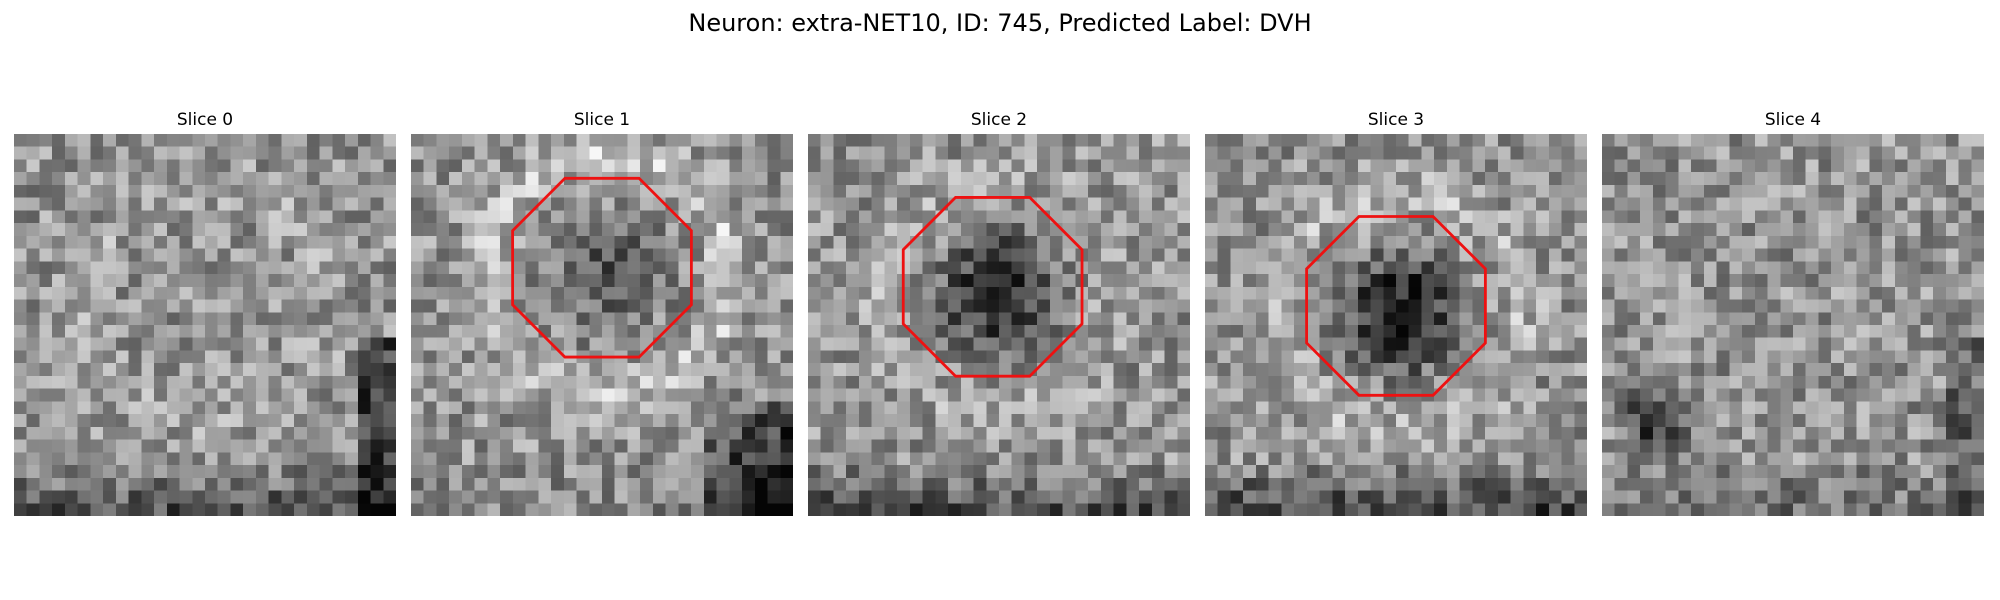  What do you see at coordinates (999, 120) in the screenshot?
I see `slice-title-2: Slice 2` at bounding box center [999, 120].